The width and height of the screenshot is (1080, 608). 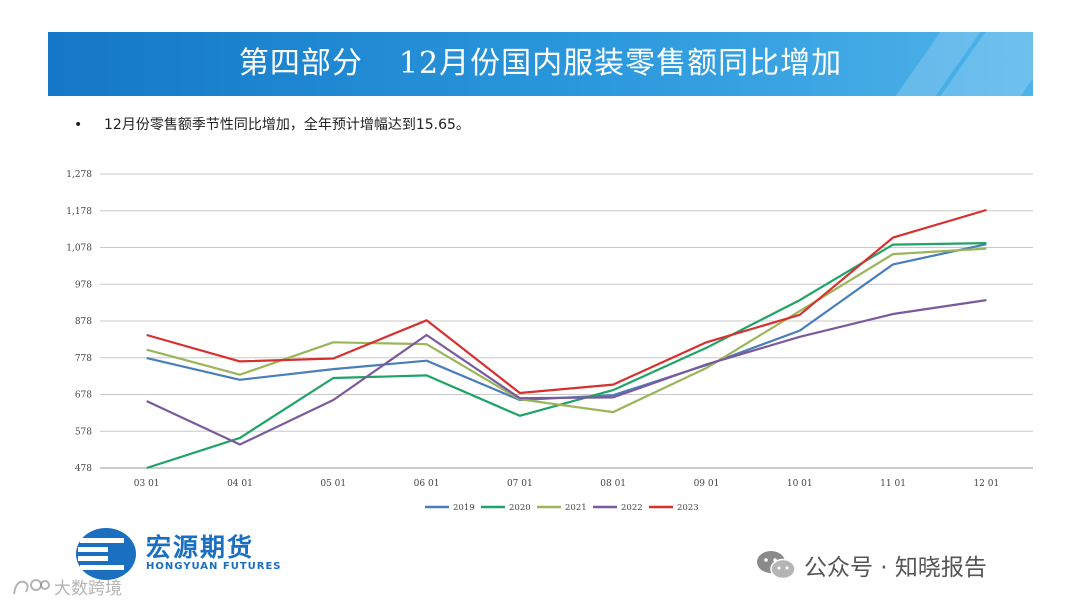 What do you see at coordinates (31, 586) in the screenshot?
I see `watermark-logo-icon` at bounding box center [31, 586].